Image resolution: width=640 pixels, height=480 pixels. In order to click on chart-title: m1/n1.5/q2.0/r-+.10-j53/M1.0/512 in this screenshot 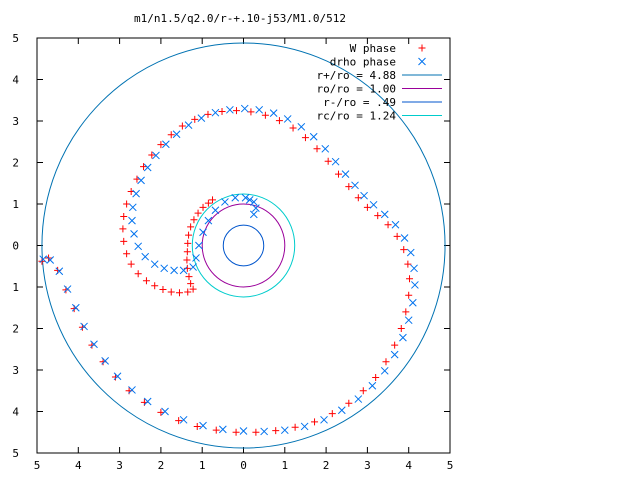, I will do `click(240, 18)`.